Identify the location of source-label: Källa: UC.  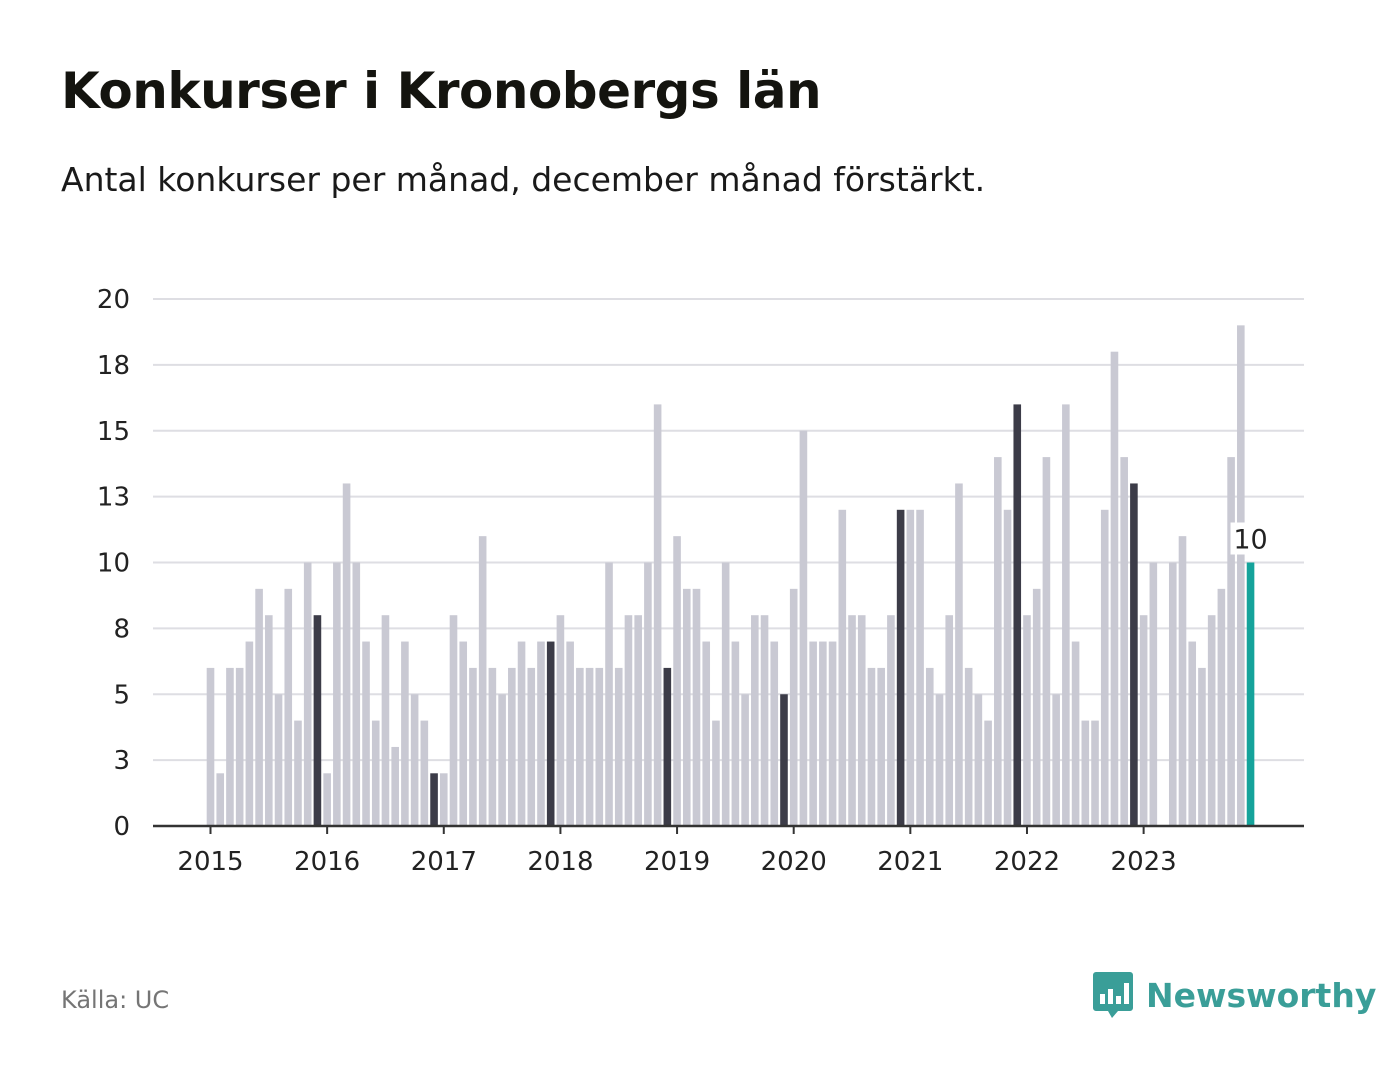
(115, 1000).